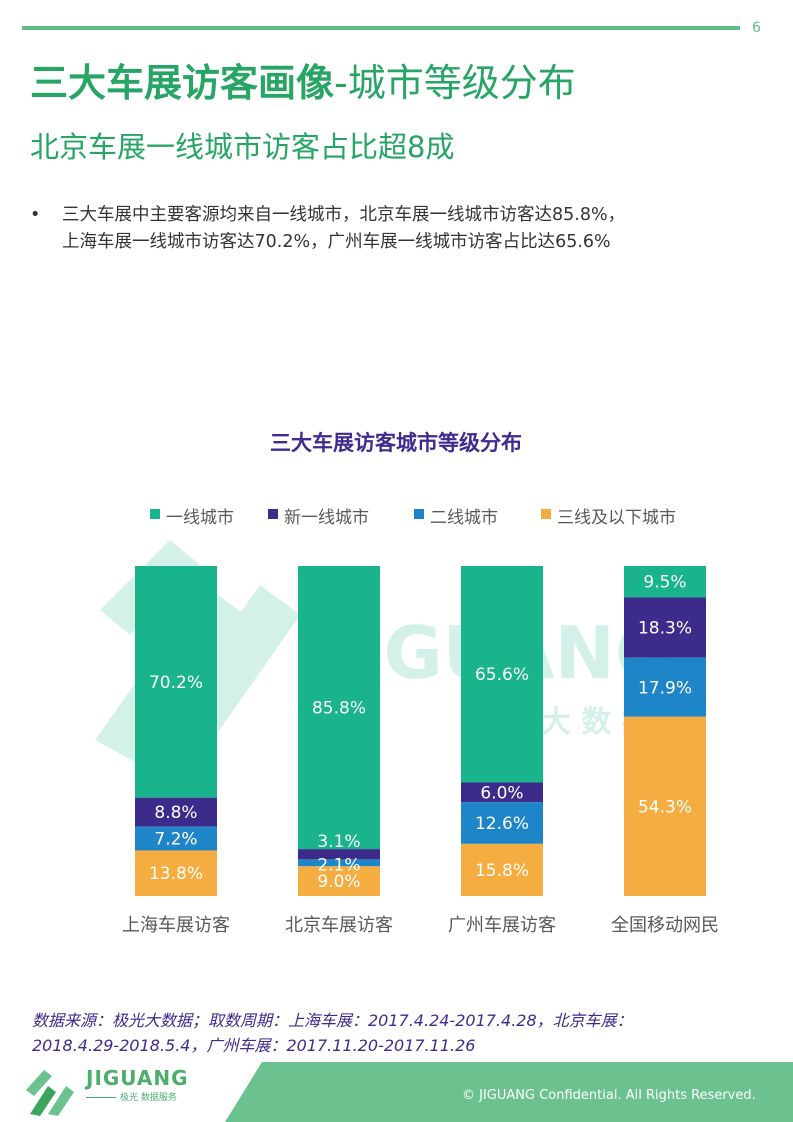  Describe the element at coordinates (455, 83) in the screenshot. I see `page-title-suffix: -城市等级分布` at that location.